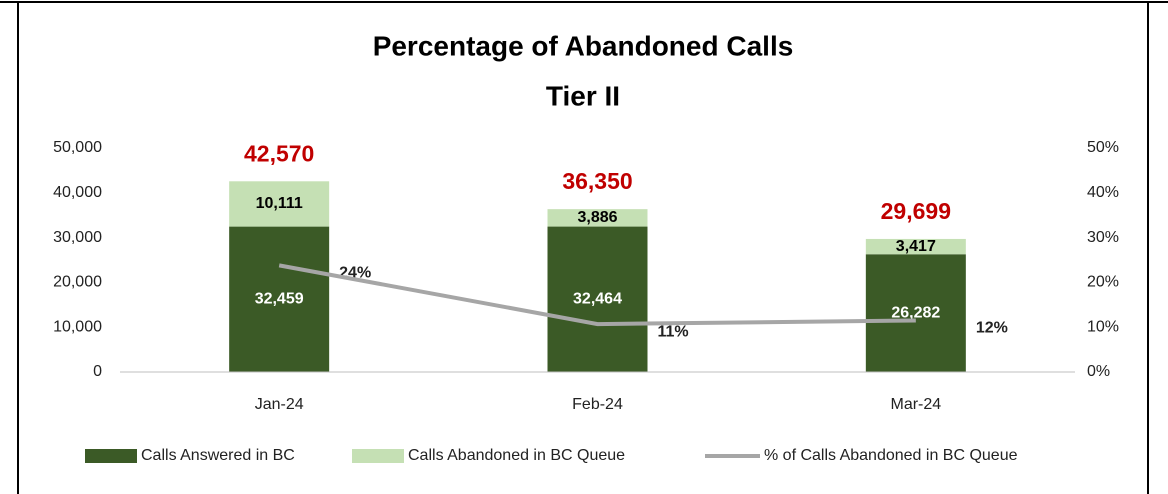  Describe the element at coordinates (77, 147) in the screenshot. I see `y-tick-label: 50,000` at that location.